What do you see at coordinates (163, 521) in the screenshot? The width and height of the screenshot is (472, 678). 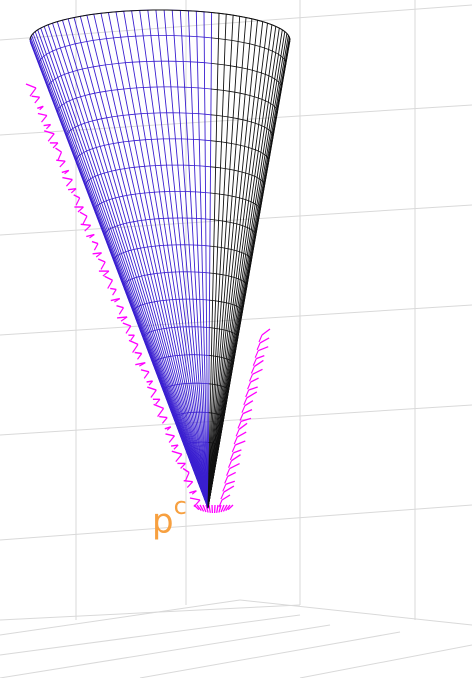 I see `point-label-base: p` at bounding box center [163, 521].